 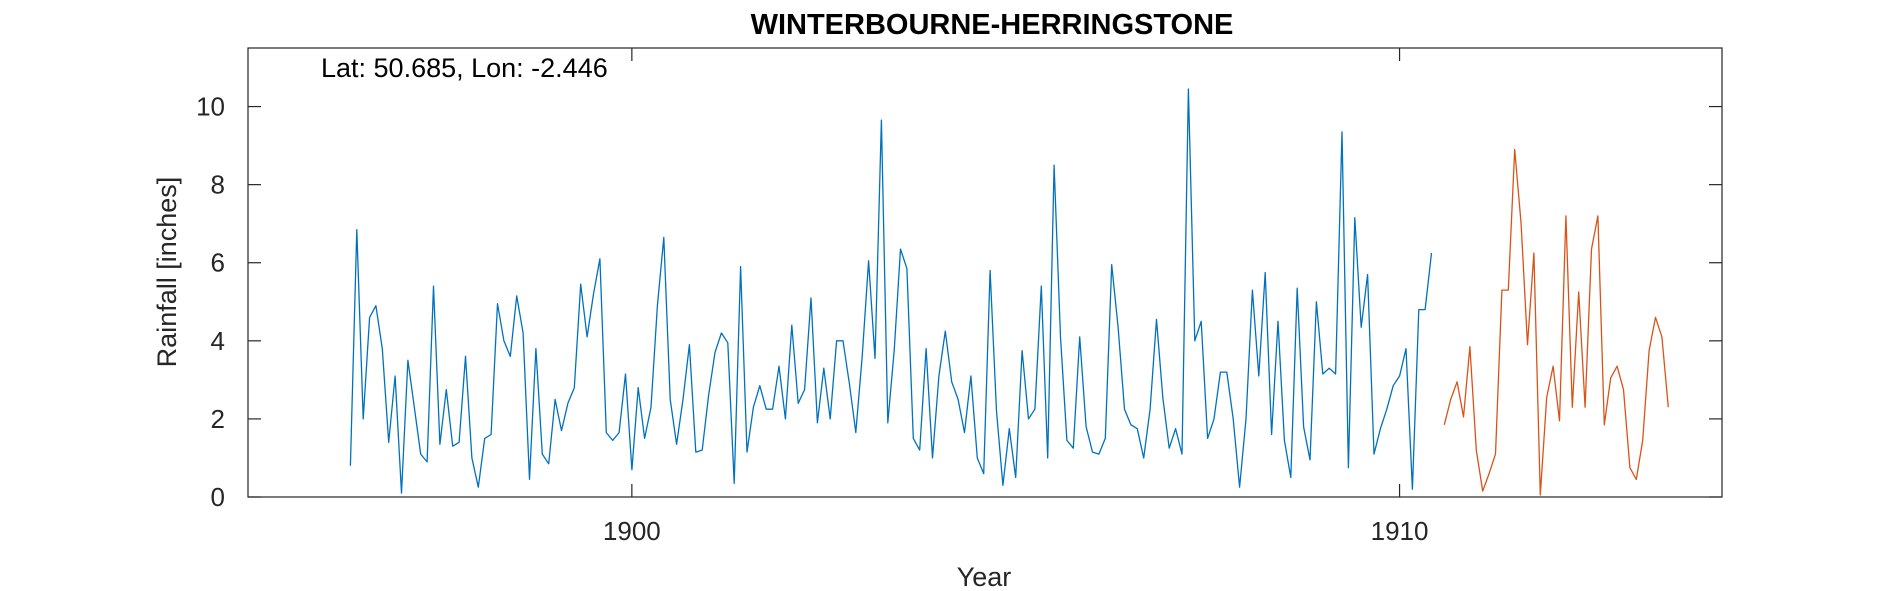 I want to click on chart-title: WINTERBOURNE-HERRINGSTONE, so click(x=992, y=25).